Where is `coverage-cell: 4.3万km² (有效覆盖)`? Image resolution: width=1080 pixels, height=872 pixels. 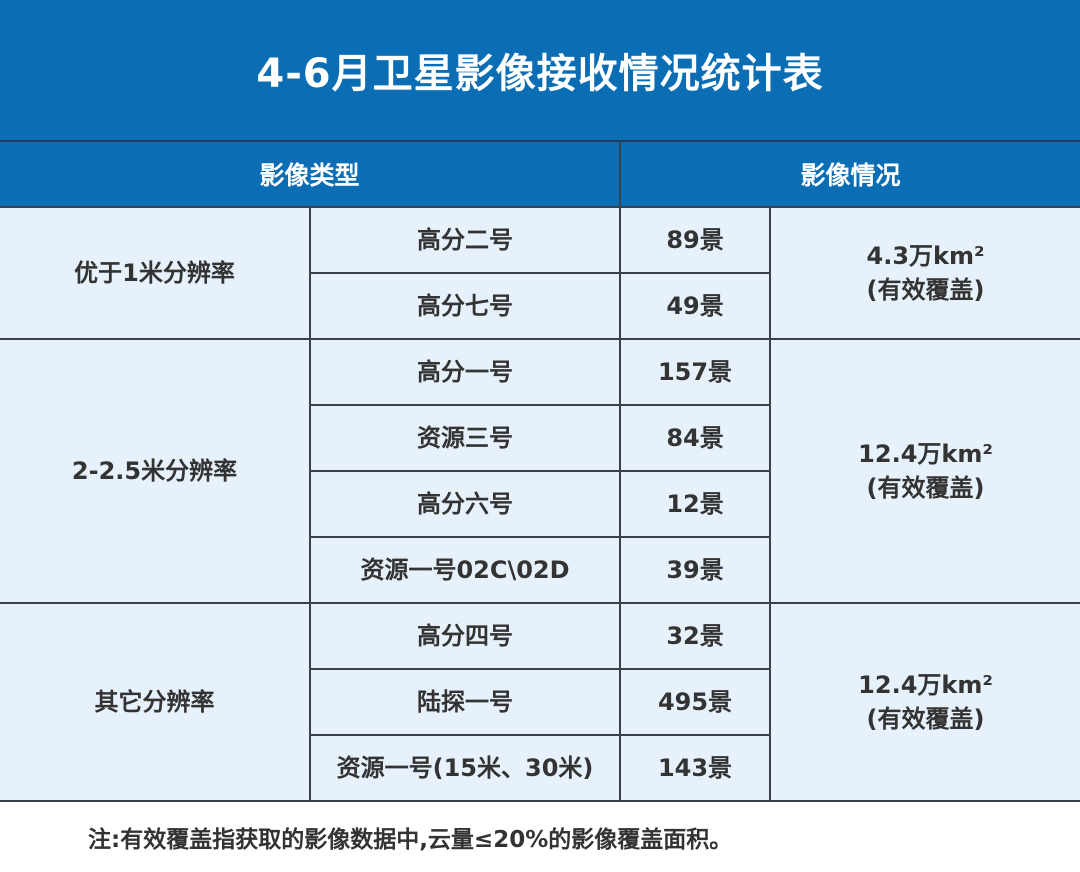 coverage-cell: 4.3万km² (有效覆盖) is located at coordinates (924, 273).